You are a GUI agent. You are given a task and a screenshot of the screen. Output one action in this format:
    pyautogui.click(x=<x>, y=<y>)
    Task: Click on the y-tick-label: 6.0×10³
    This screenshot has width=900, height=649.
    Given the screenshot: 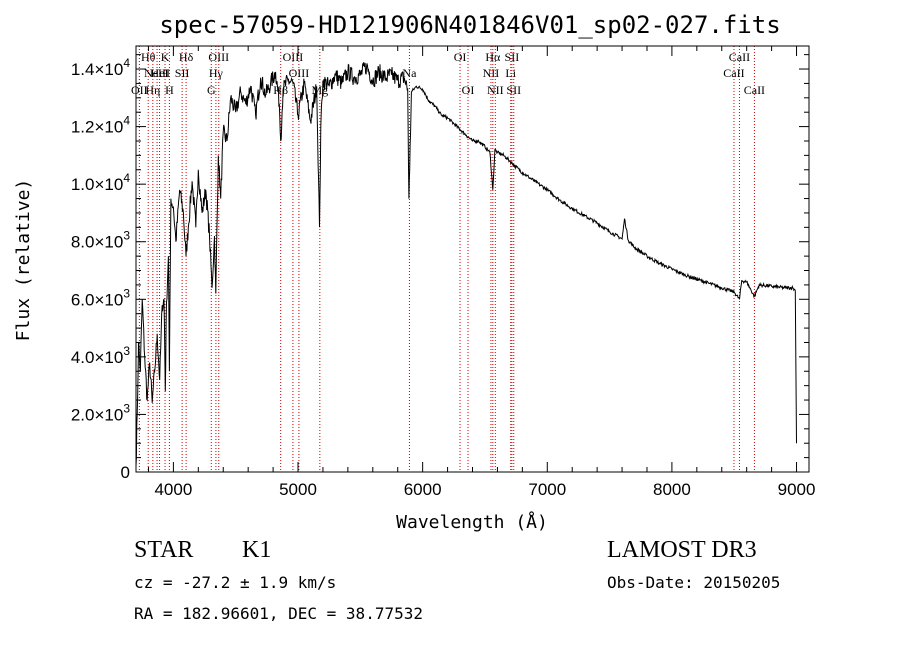 What is the action you would take?
    pyautogui.click(x=100, y=297)
    